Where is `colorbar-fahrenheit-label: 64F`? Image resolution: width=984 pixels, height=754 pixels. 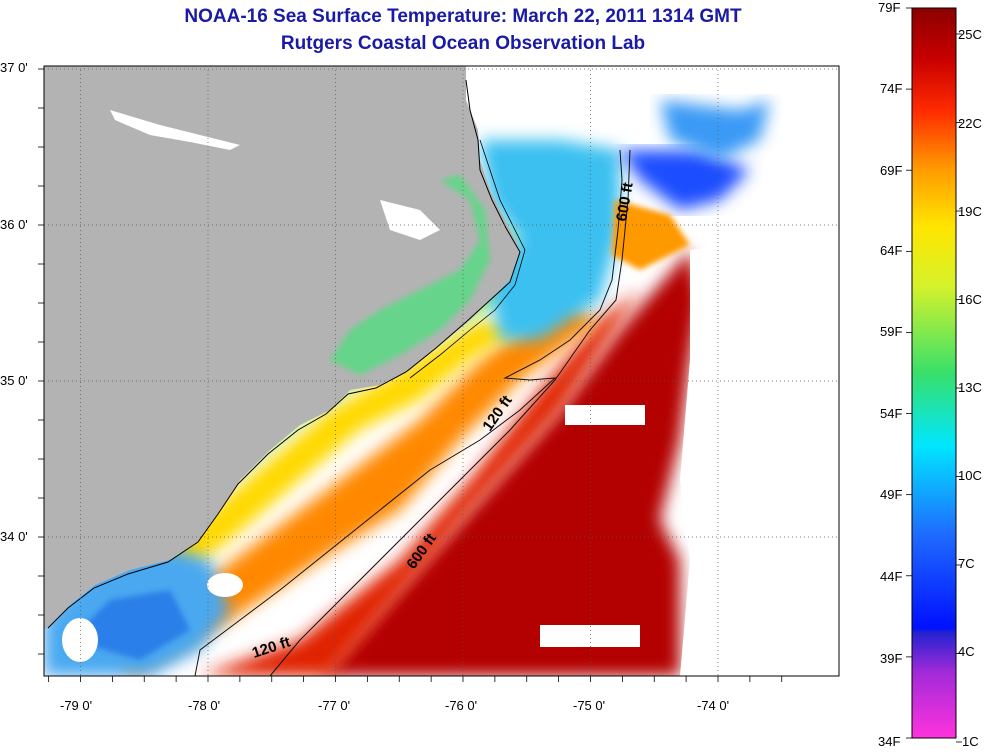
colorbar-fahrenheit-label: 64F is located at coordinates (891, 250).